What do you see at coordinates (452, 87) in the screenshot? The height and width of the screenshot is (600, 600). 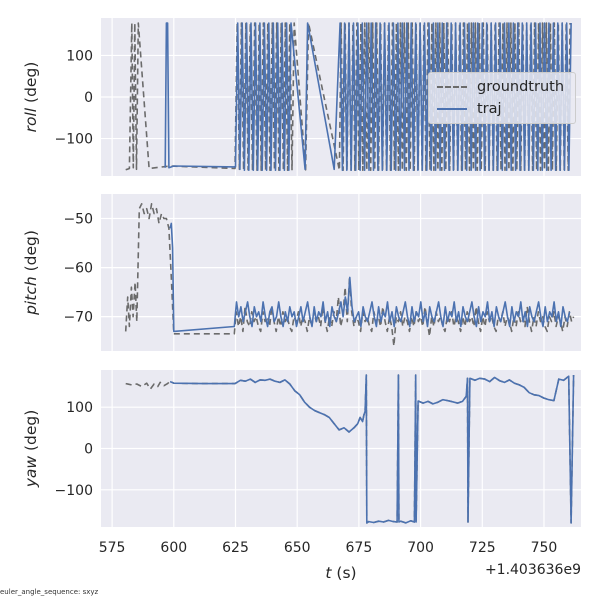 I see `legend-swatch-groundtruth` at bounding box center [452, 87].